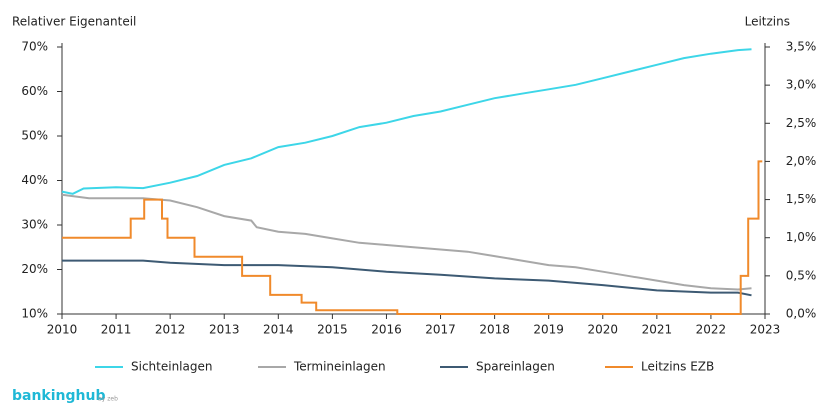 This screenshot has height=415, width=825. What do you see at coordinates (801, 123) in the screenshot?
I see `y2-tick-label: 2,5%` at bounding box center [801, 123].